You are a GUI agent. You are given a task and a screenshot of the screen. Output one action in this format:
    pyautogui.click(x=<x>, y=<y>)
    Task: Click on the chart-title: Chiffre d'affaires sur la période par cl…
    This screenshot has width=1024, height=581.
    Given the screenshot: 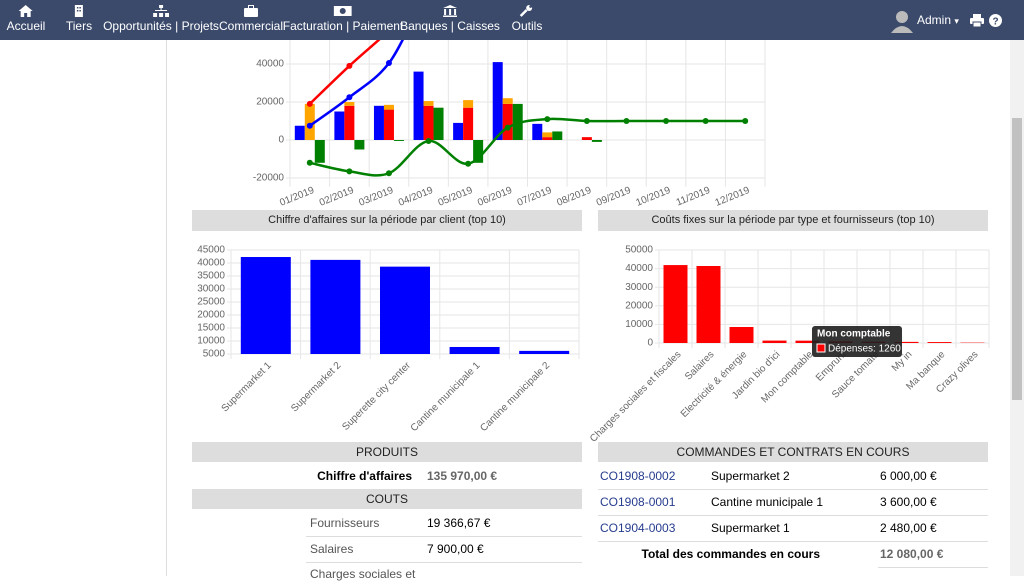 What is the action you would take?
    pyautogui.click(x=387, y=220)
    